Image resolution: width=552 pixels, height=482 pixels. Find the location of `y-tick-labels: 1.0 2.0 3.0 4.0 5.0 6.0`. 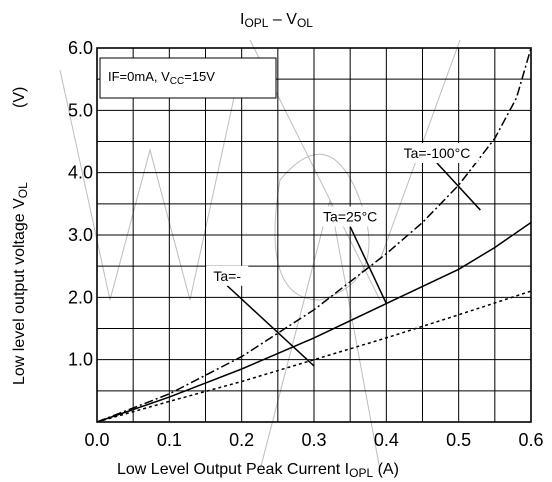

y-tick-labels: 1.0 2.0 3.0 4.0 5.0 6.0 is located at coordinates (80, 204).